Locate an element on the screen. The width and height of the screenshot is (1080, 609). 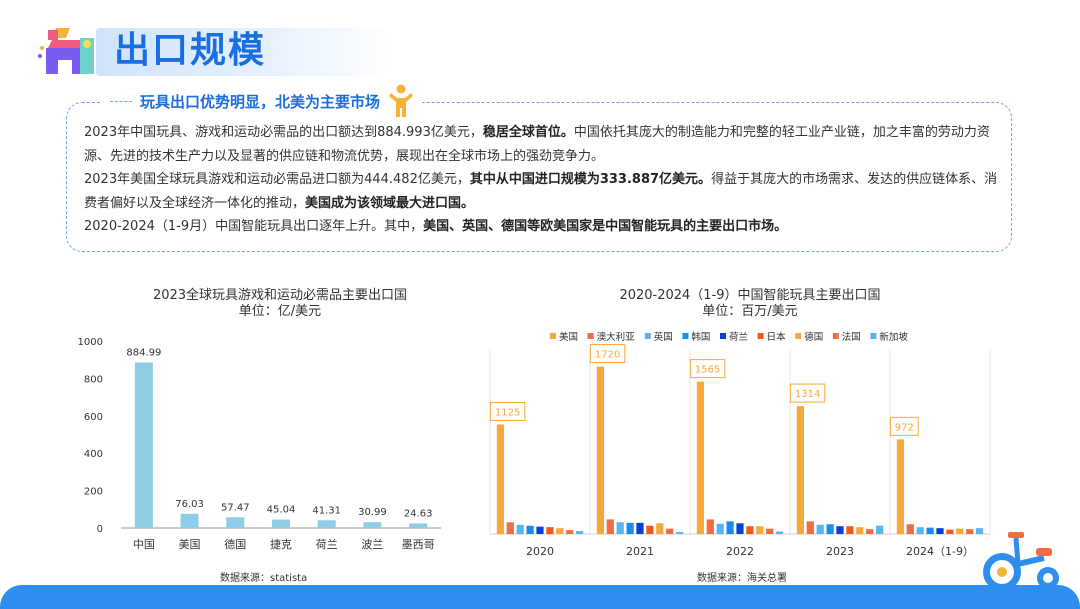
x-tick-label: 墨西哥 is located at coordinates (418, 544).